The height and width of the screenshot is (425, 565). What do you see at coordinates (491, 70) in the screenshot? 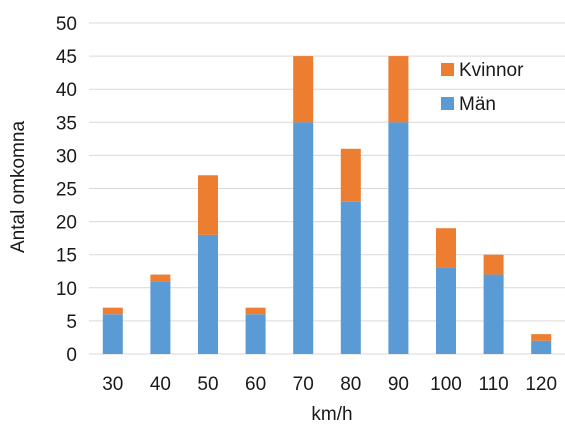
I see `legend-label-kvinnor: Kvinnor` at bounding box center [491, 70].